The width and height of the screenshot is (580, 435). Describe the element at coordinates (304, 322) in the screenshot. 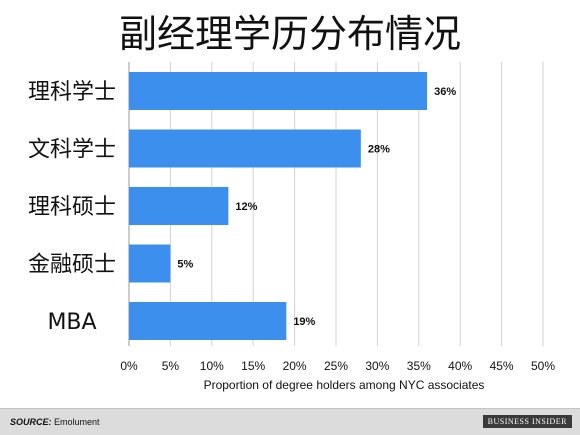

I see `value-label: 19%` at that location.